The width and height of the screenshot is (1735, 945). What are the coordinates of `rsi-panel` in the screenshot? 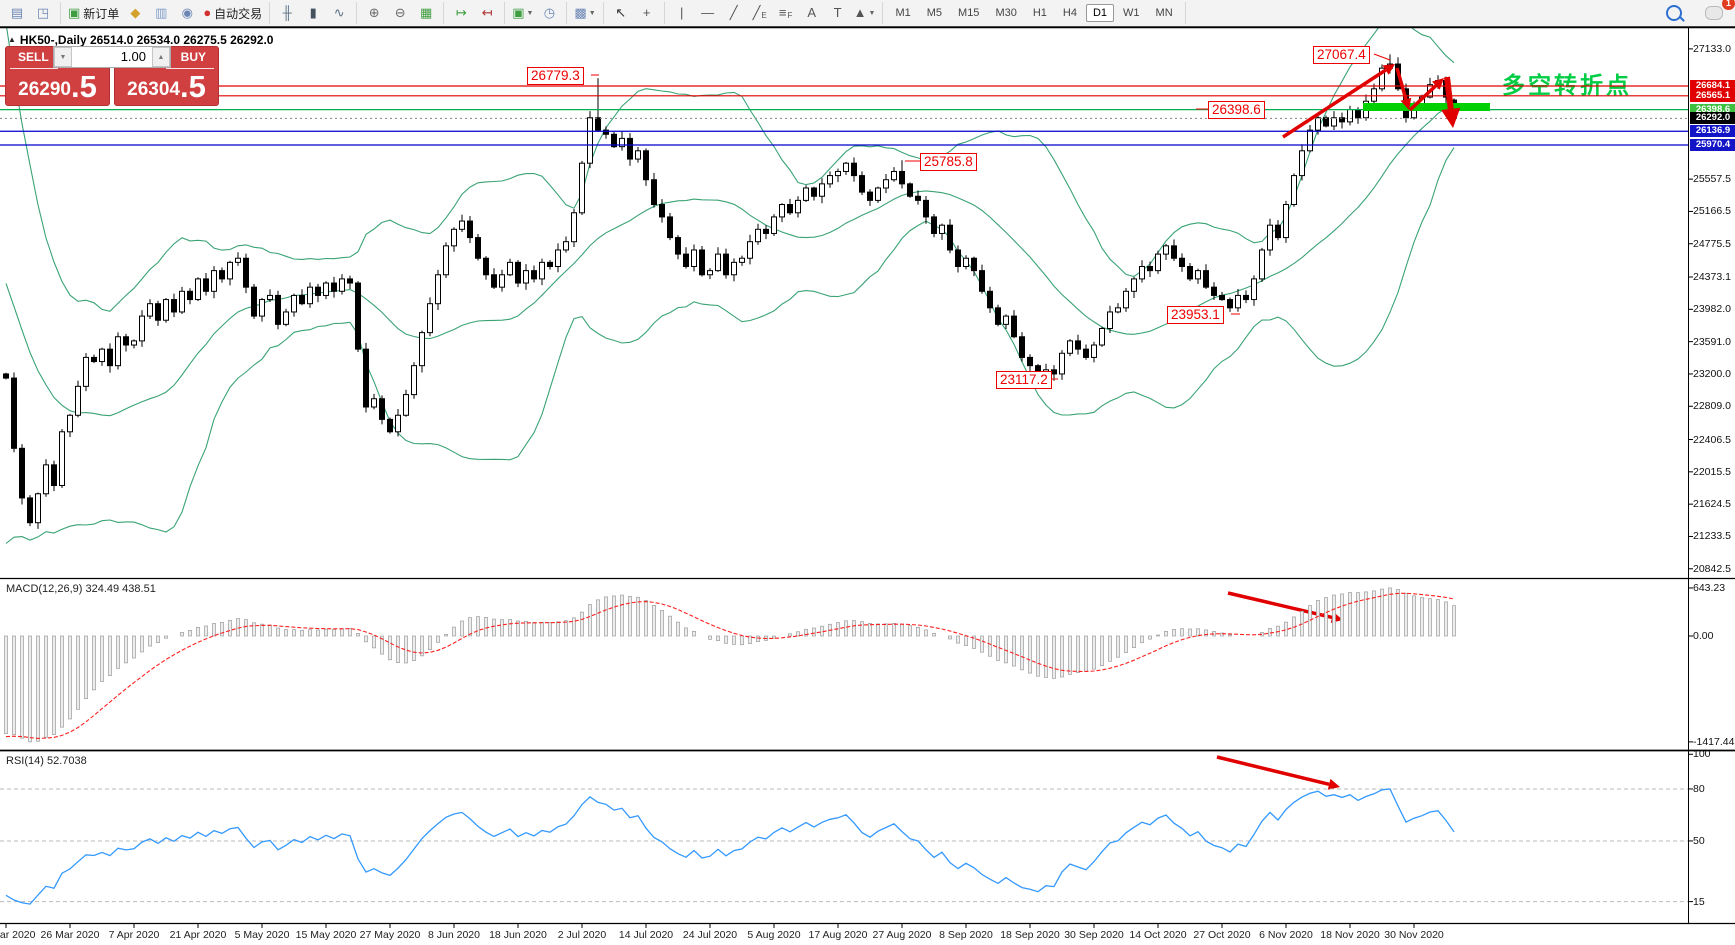 It's located at (844, 846).